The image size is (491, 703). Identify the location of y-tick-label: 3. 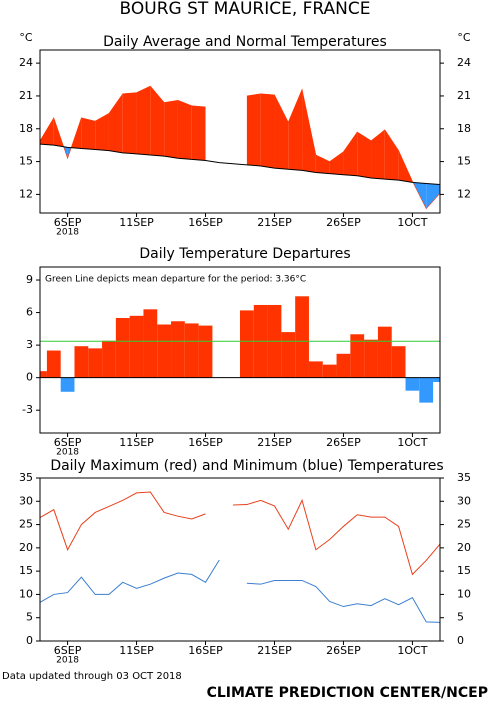
(29, 344).